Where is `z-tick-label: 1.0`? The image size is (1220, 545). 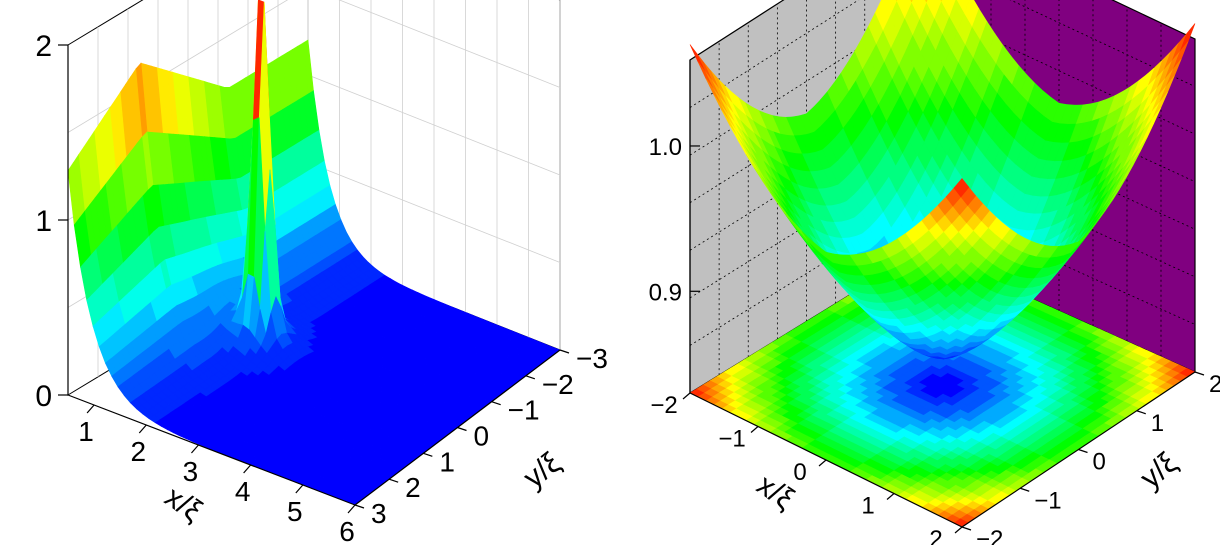 z-tick-label: 1.0 is located at coordinates (665, 147).